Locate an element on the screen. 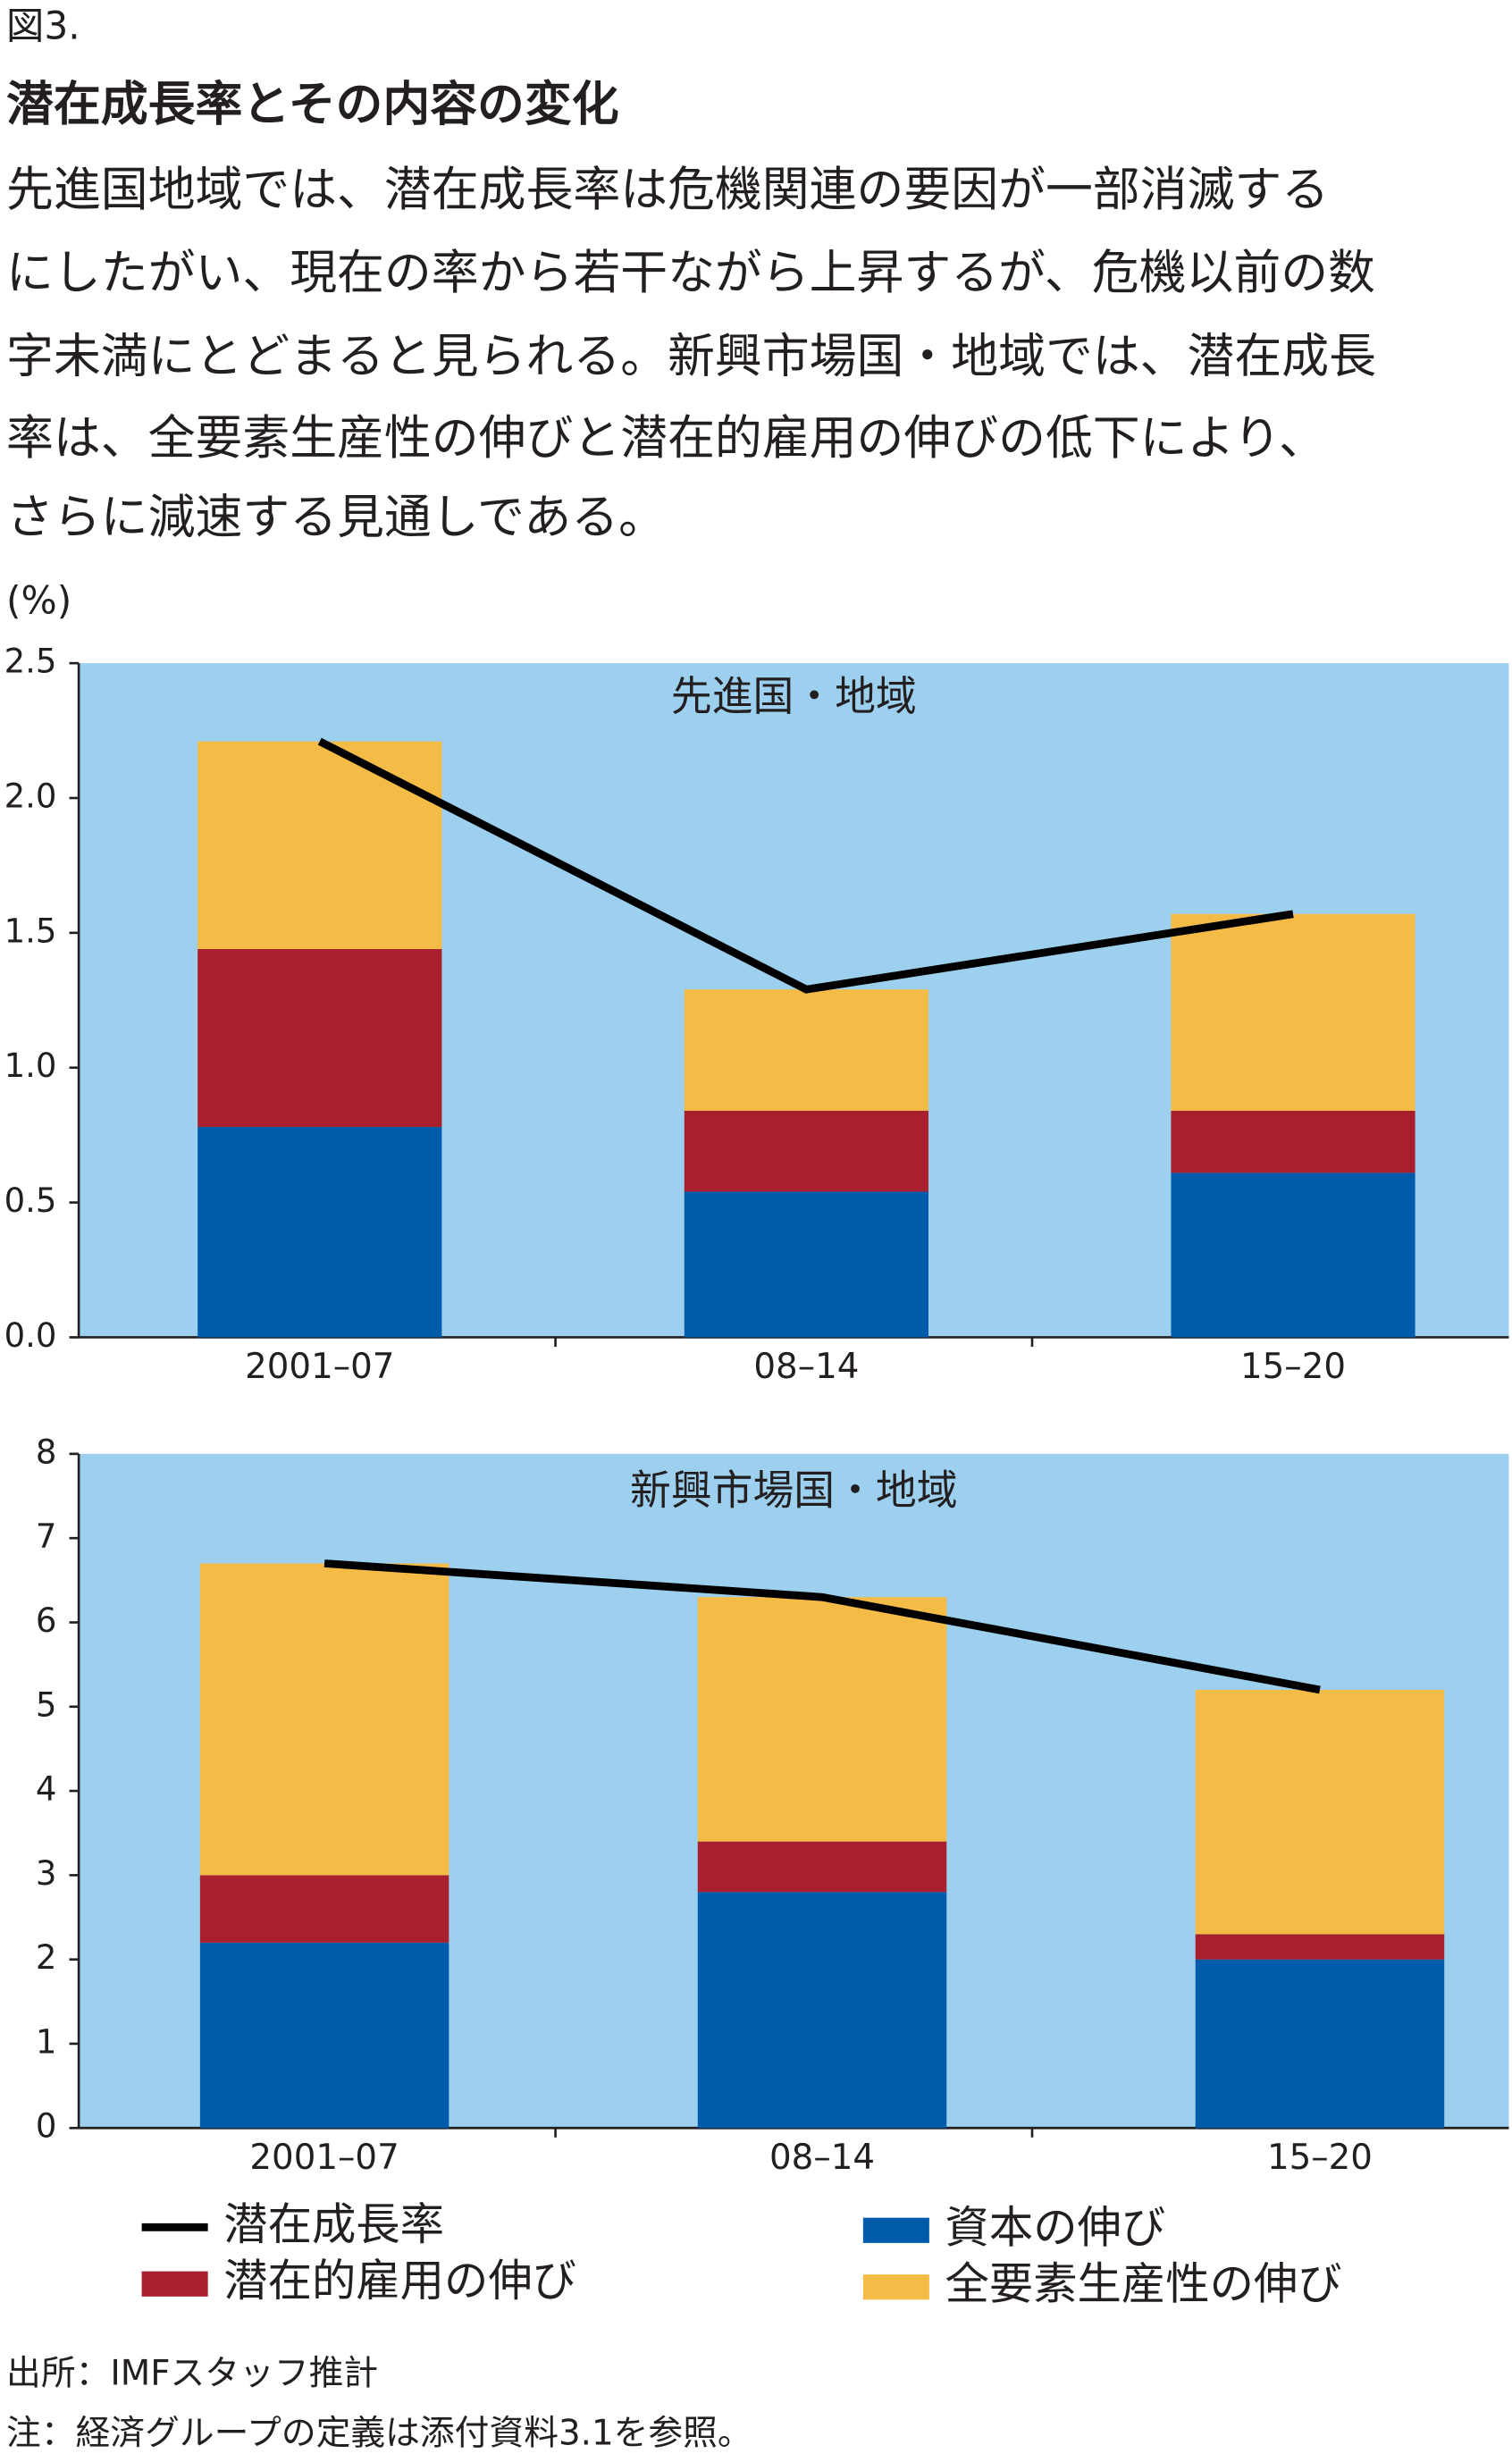  source: 出所：IMFスタッフ推計 is located at coordinates (192, 2373).